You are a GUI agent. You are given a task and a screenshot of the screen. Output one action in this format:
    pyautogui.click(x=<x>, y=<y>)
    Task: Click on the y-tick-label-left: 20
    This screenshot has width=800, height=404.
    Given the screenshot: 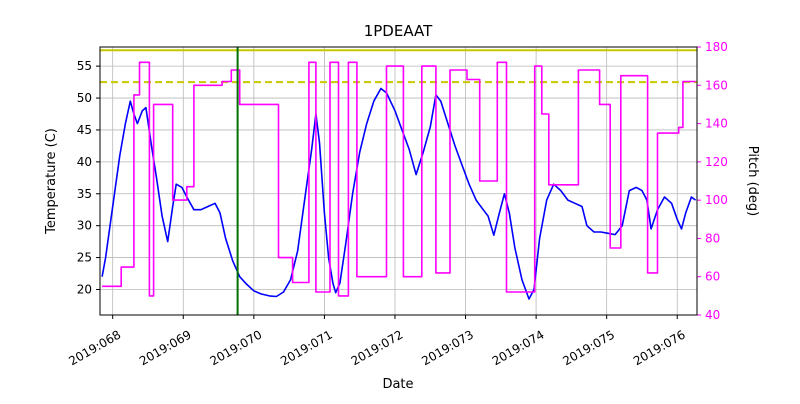 What is the action you would take?
    pyautogui.click(x=84, y=289)
    